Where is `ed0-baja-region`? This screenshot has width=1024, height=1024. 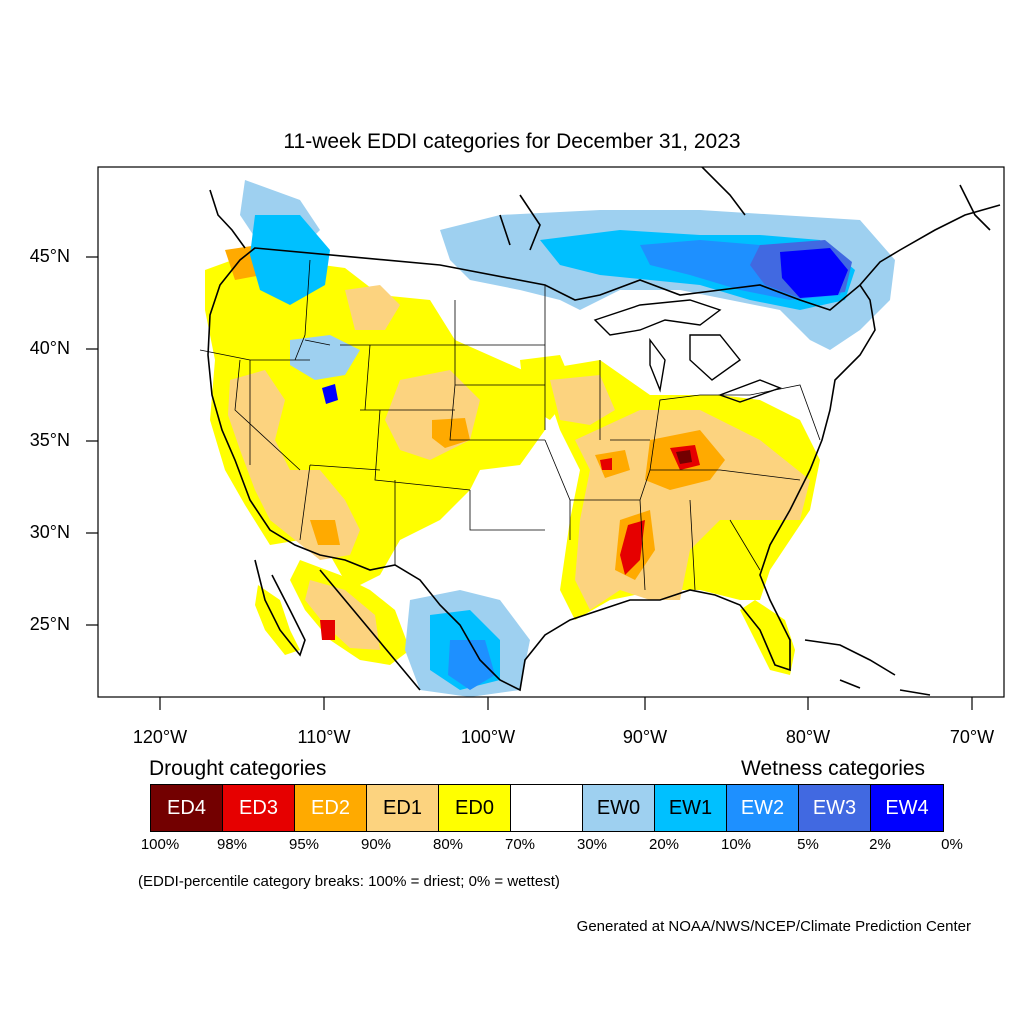 ed0-baja-region is located at coordinates (277, 620).